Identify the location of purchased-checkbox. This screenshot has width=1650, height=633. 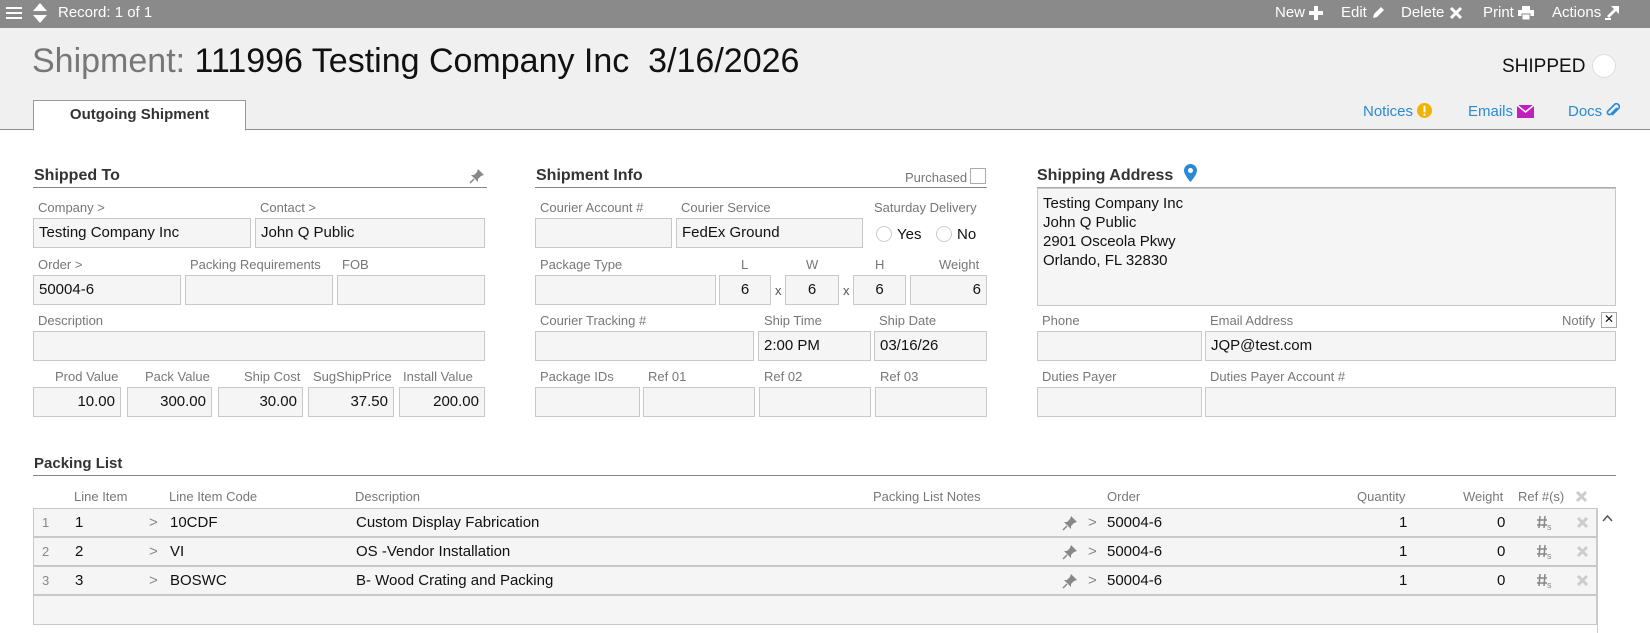
(978, 176).